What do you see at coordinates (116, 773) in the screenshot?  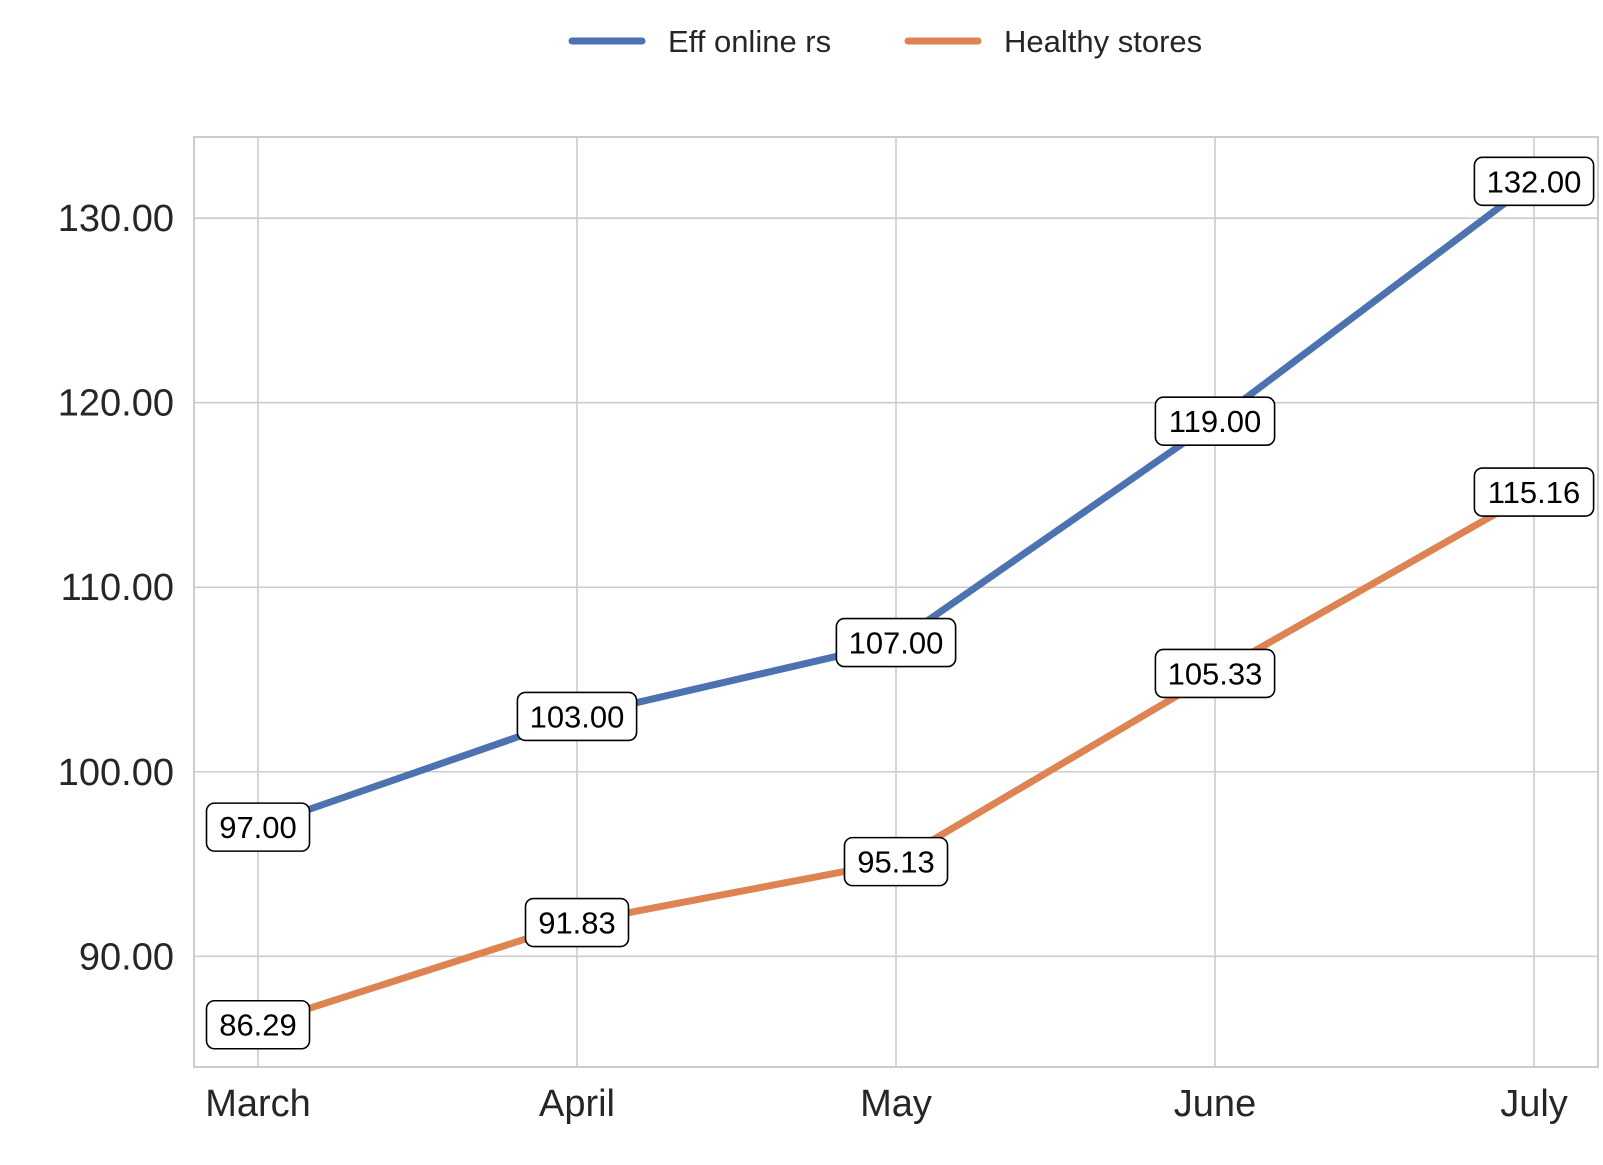 I see `y-tick-label: 100.00` at bounding box center [116, 773].